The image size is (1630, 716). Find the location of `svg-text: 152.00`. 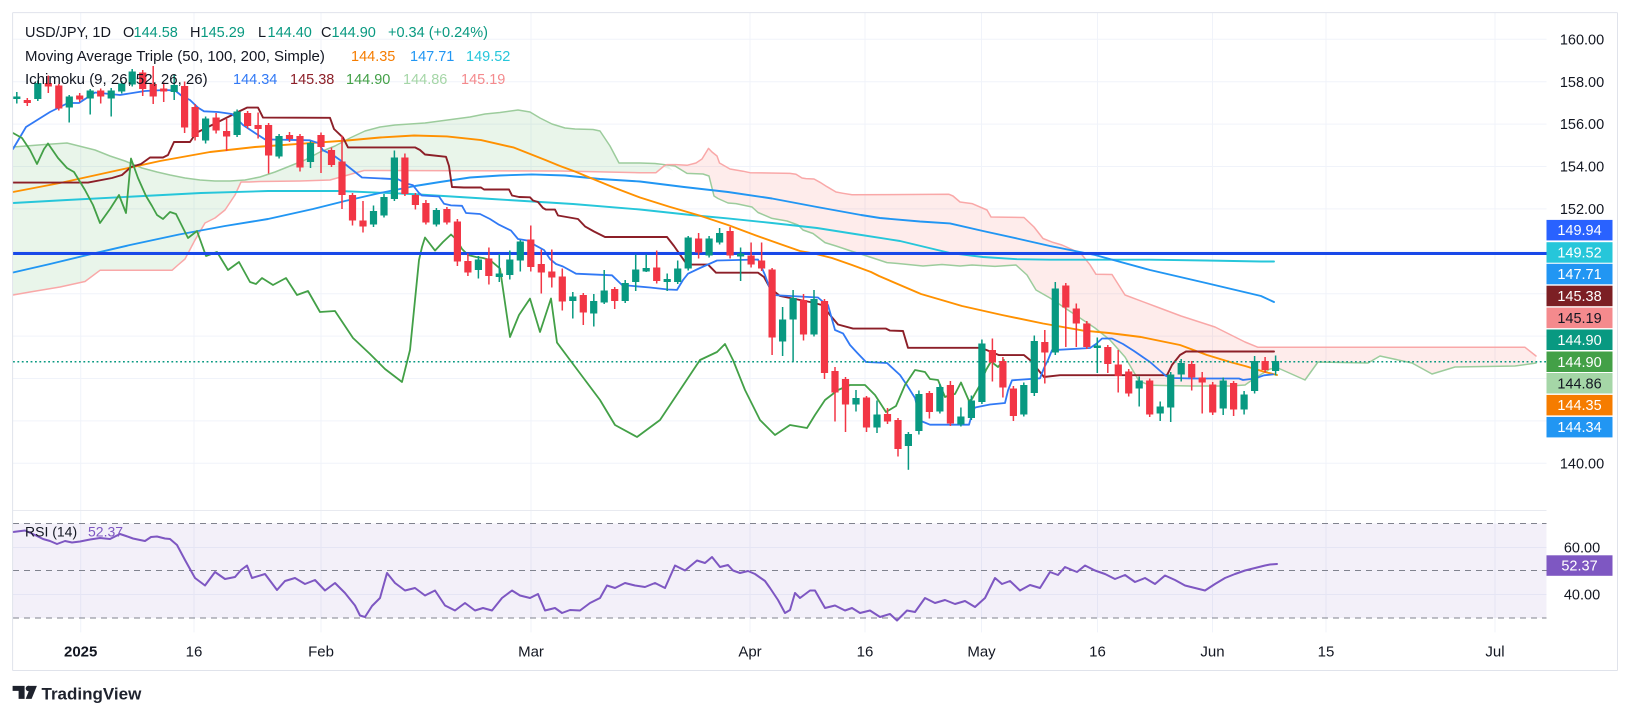

svg-text: 152.00 is located at coordinates (1582, 210).